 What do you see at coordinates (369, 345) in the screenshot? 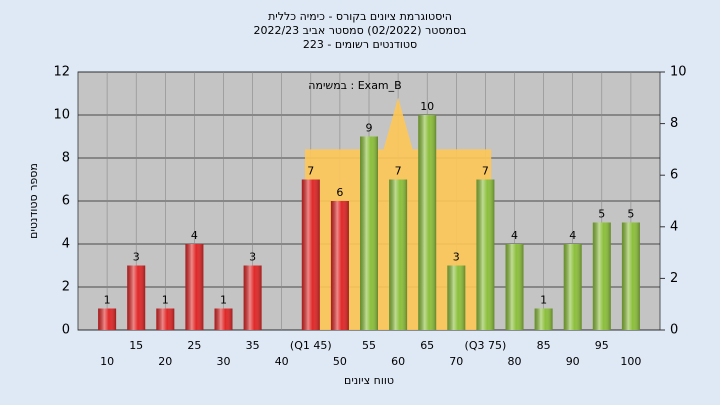
I see `x-tick-label: 55` at bounding box center [369, 345].